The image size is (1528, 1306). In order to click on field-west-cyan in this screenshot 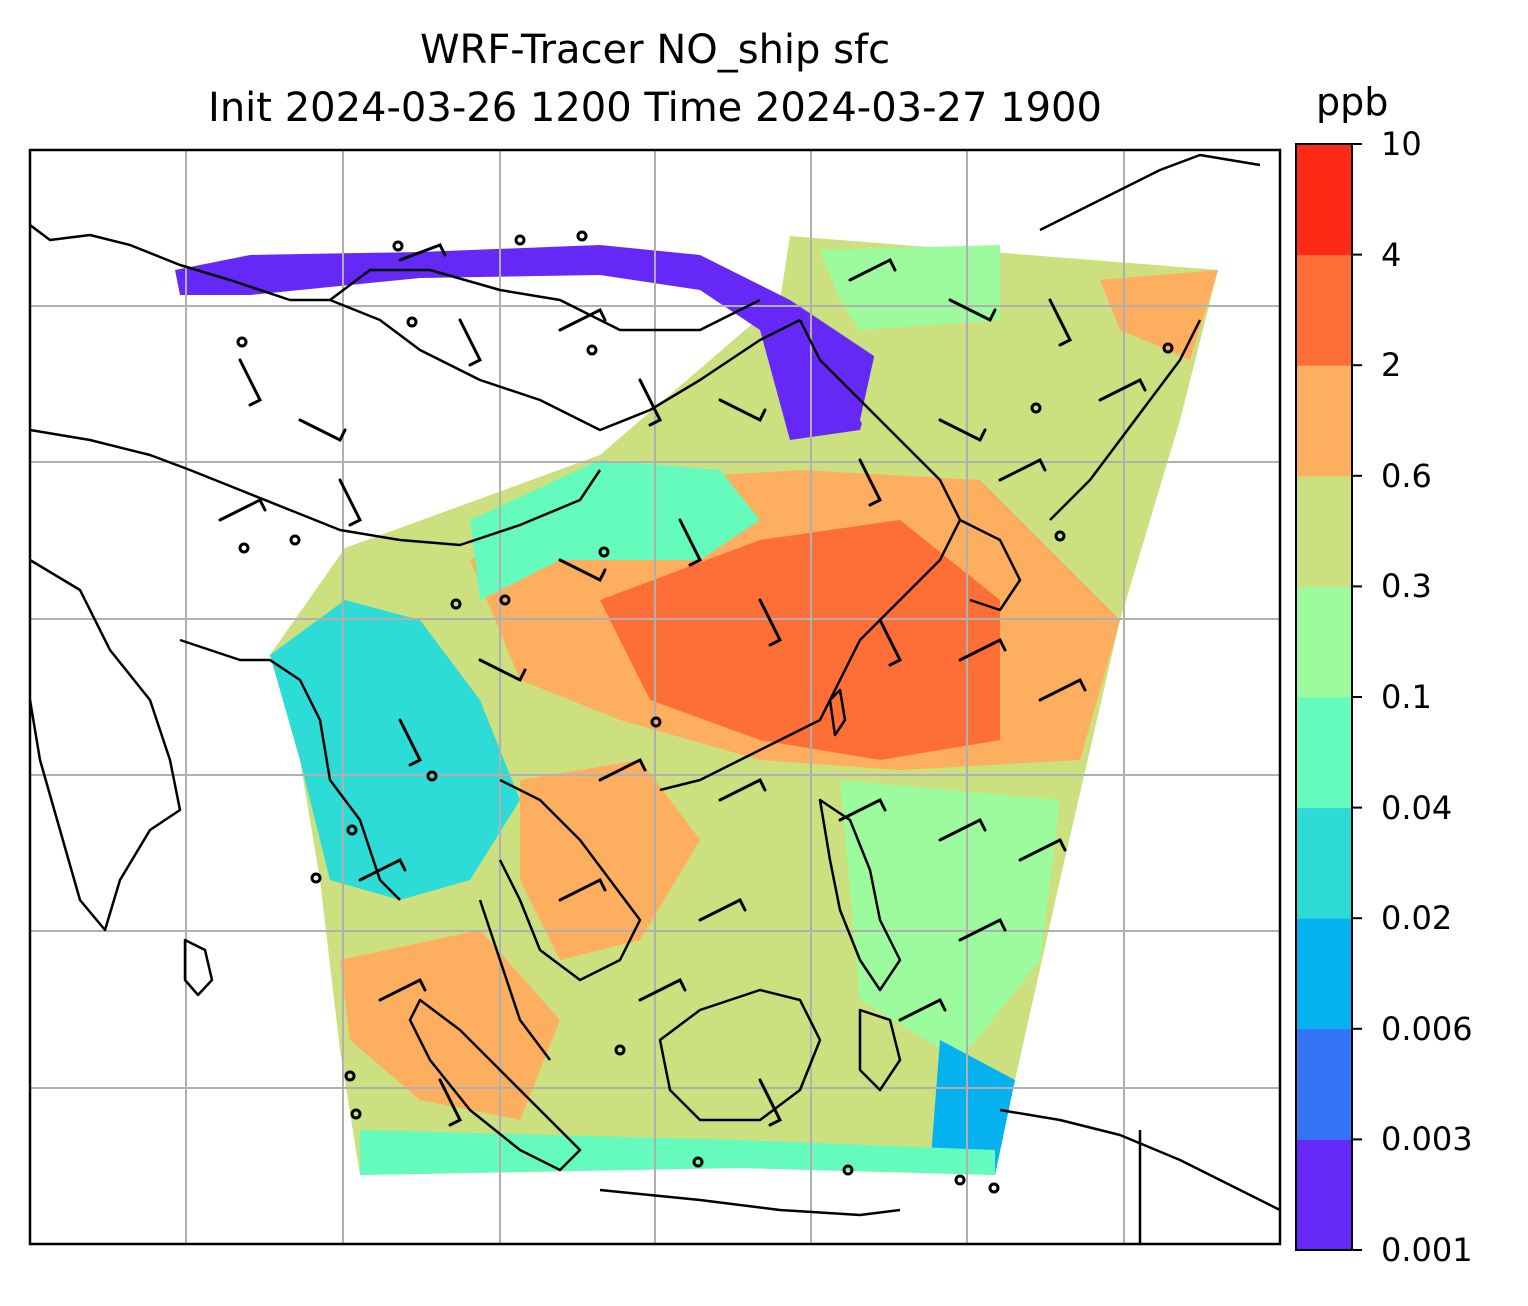, I will do `click(395, 750)`.